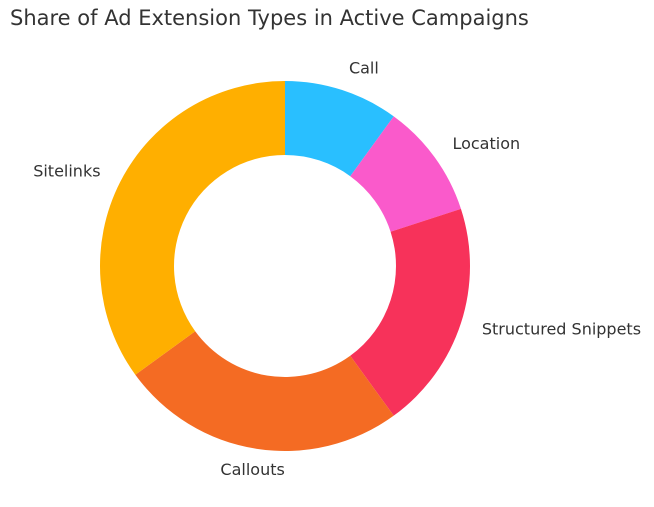 This screenshot has width=654, height=507. I want to click on label-structured-snippets: Structured Snippets, so click(561, 328).